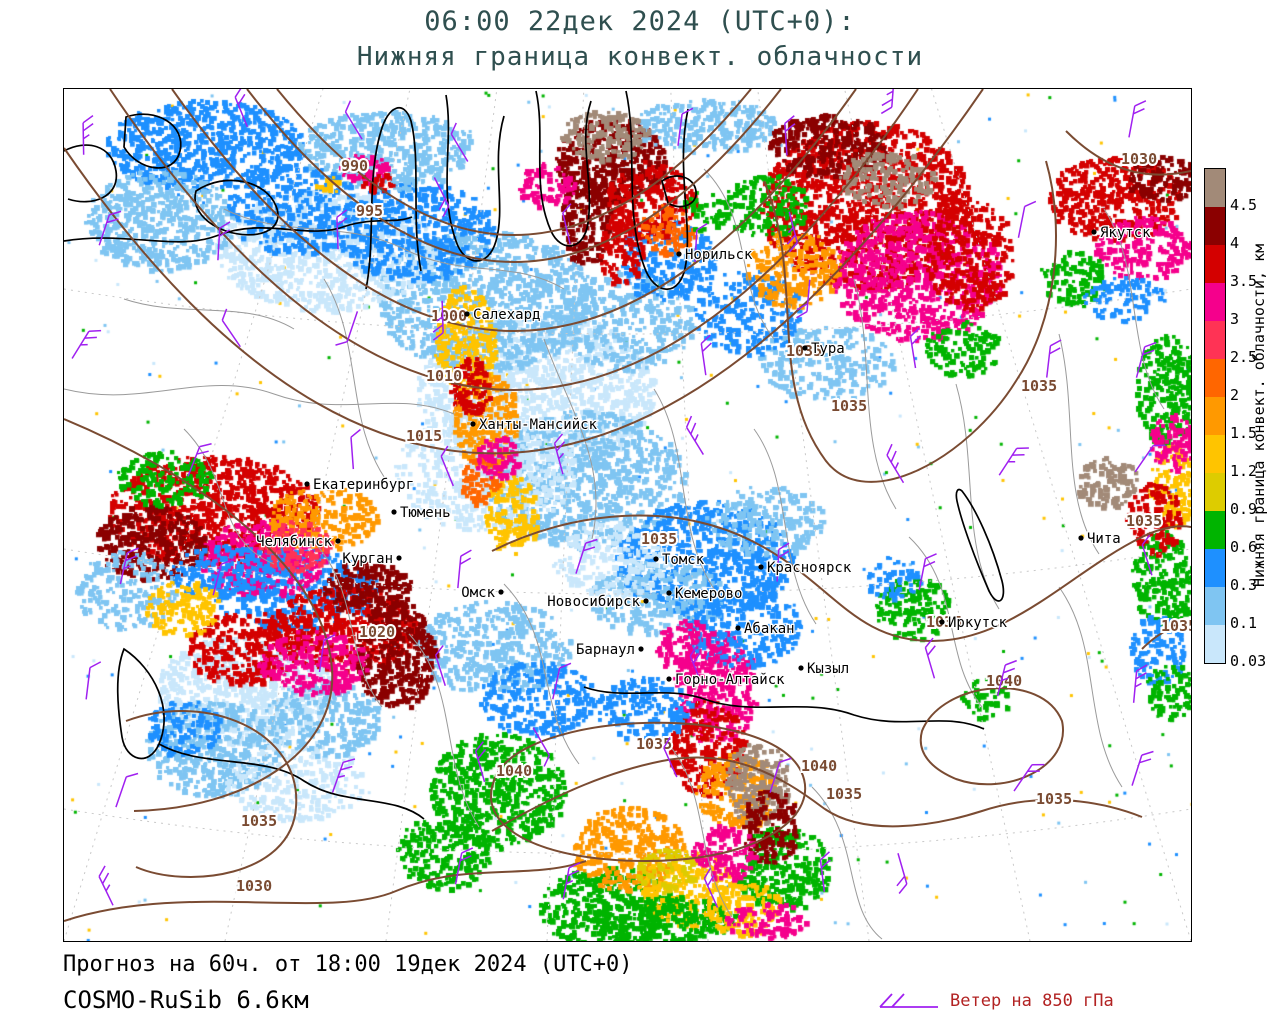 This screenshot has height=1024, width=1280. What do you see at coordinates (317, 515) in the screenshot?
I see `graticule-meridian` at bounding box center [317, 515].